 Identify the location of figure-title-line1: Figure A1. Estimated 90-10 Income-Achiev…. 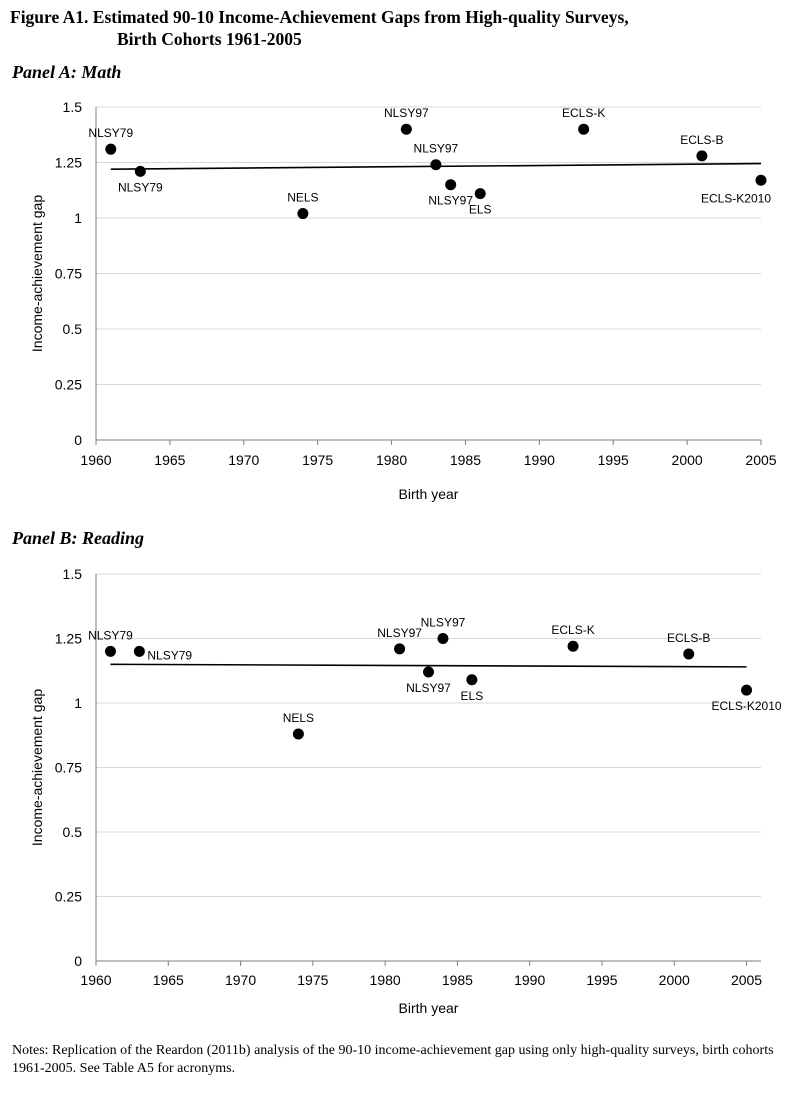
(319, 17).